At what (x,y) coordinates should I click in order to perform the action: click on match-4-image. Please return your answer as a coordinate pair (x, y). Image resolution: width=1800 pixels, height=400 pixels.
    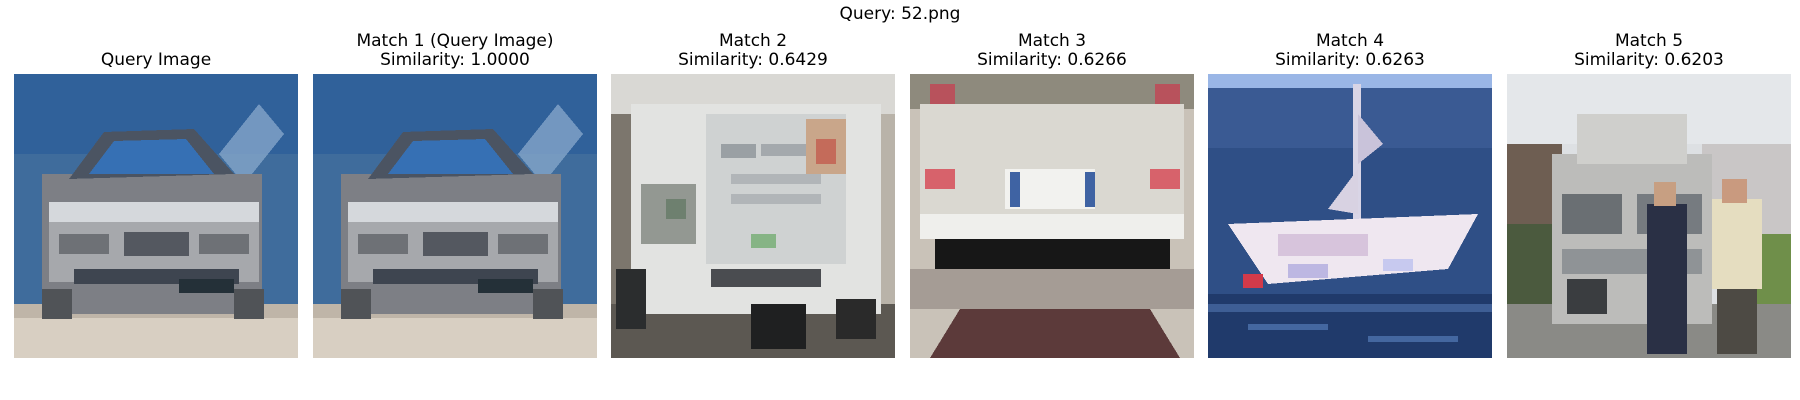
    Looking at the image, I should click on (1350, 216).